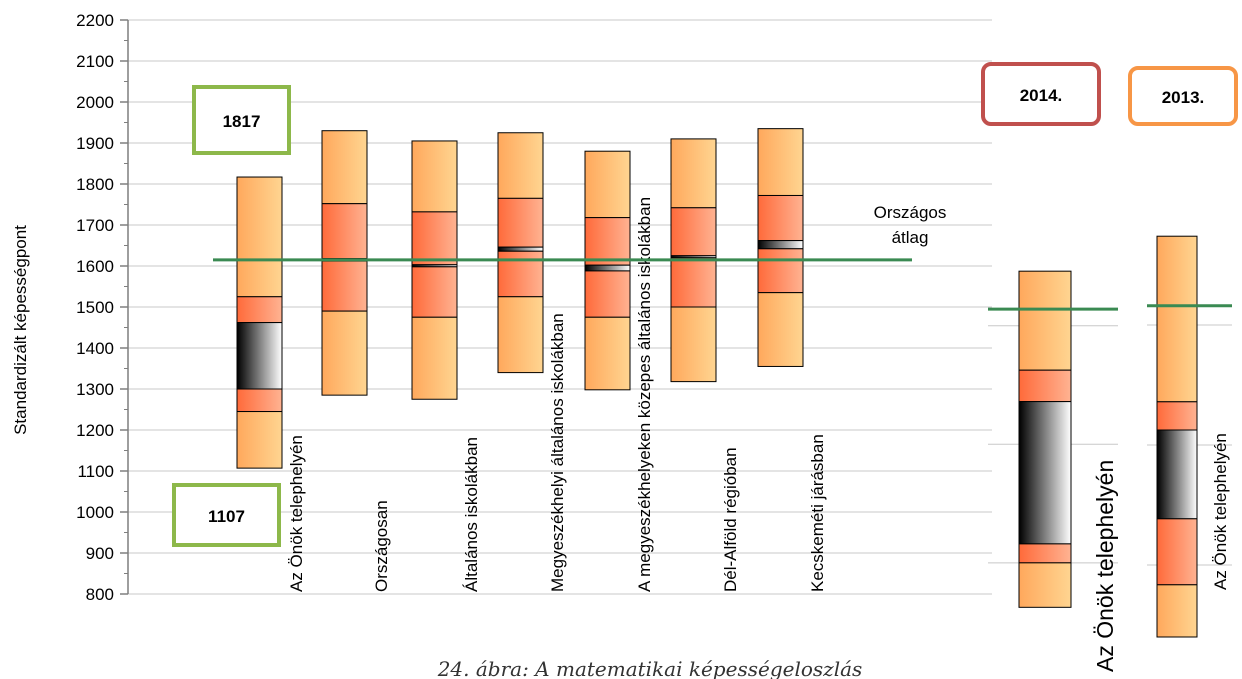  What do you see at coordinates (910, 212) in the screenshot?
I see `reference-label-1: Országos` at bounding box center [910, 212].